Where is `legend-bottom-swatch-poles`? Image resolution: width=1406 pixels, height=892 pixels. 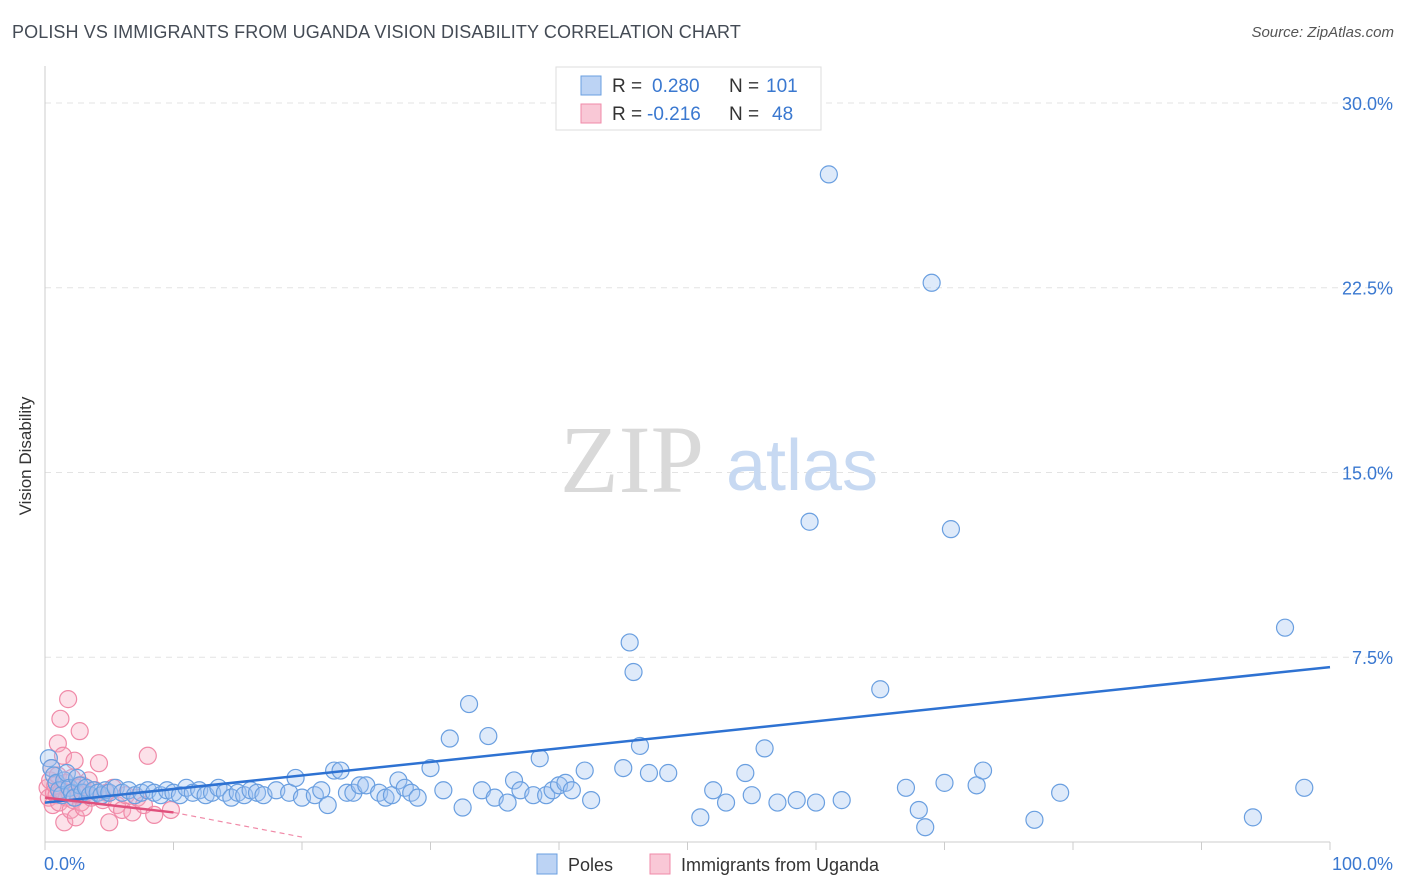
legend-bottom-swatch-poles is located at coordinates (547, 864).